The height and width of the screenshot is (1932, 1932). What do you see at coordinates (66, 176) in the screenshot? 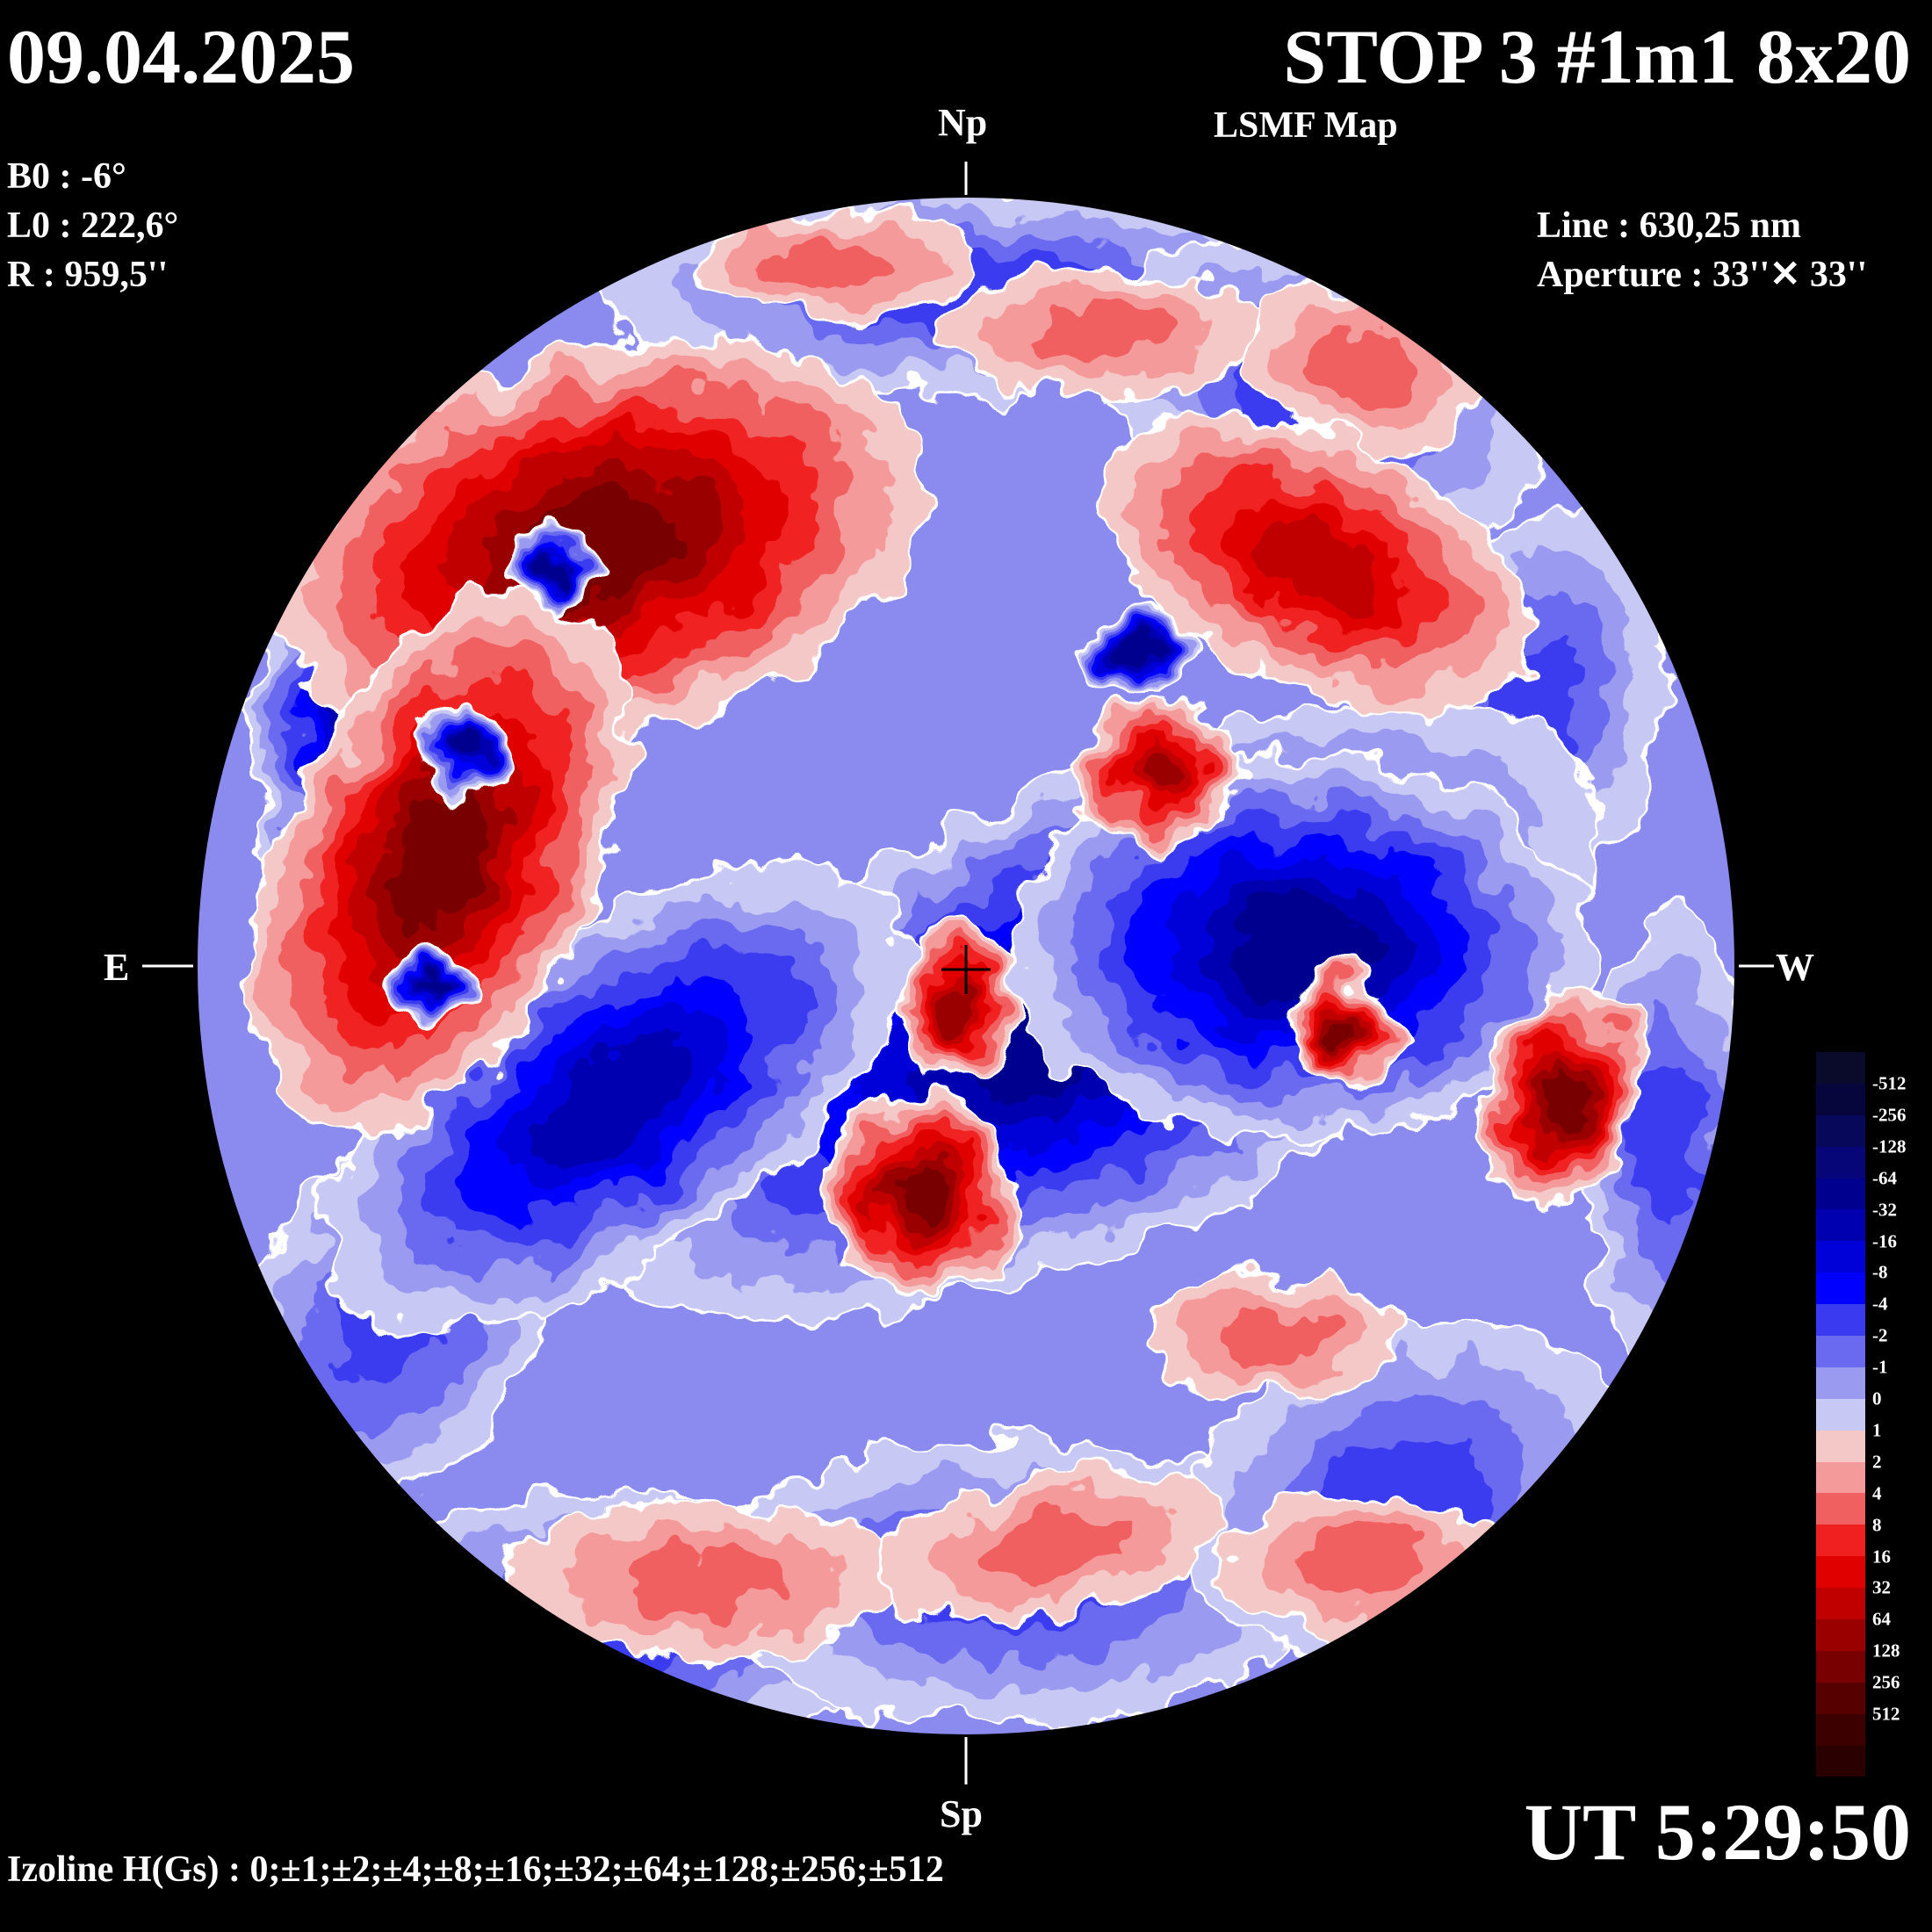
I see `b0-value: B0 : -6°` at bounding box center [66, 176].